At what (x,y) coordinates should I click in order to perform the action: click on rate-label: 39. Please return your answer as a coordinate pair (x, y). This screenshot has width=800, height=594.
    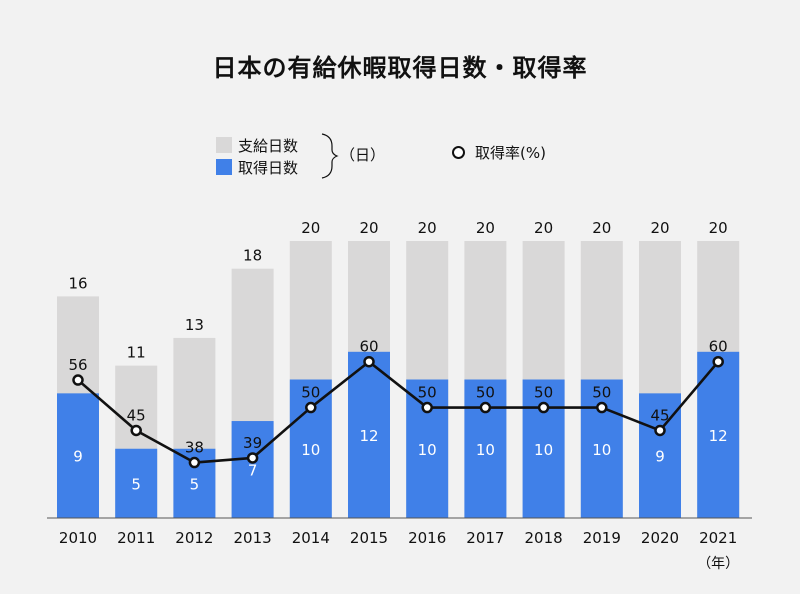
    Looking at the image, I should click on (252, 443).